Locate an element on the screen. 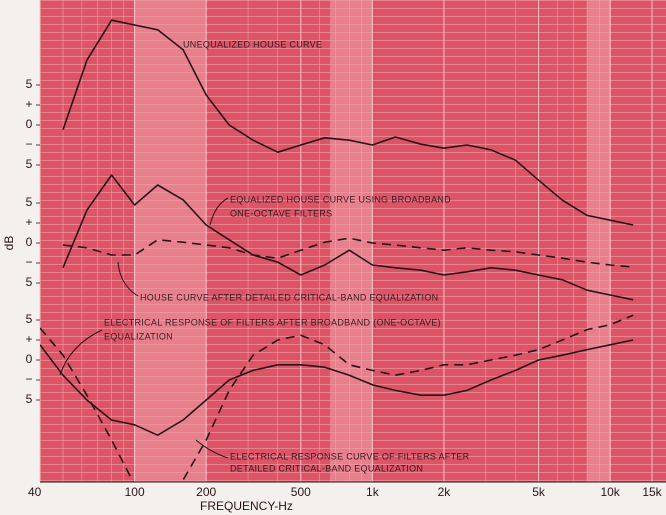 Image resolution: width=666 pixels, height=515 pixels. annotation: ONE-OCTAVE FILTERS is located at coordinates (281, 213).